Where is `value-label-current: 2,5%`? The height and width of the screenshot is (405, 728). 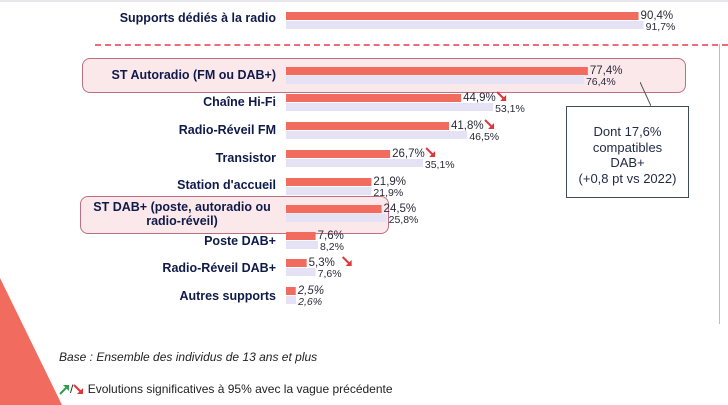 value-label-current: 2,5% is located at coordinates (310, 291).